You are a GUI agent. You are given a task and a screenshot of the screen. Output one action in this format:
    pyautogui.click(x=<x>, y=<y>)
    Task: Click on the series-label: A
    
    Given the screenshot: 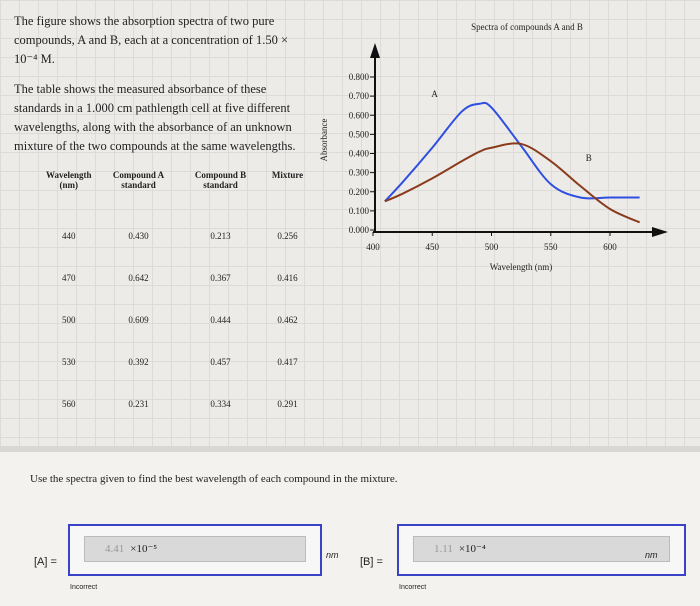 What is the action you would take?
    pyautogui.click(x=434, y=94)
    